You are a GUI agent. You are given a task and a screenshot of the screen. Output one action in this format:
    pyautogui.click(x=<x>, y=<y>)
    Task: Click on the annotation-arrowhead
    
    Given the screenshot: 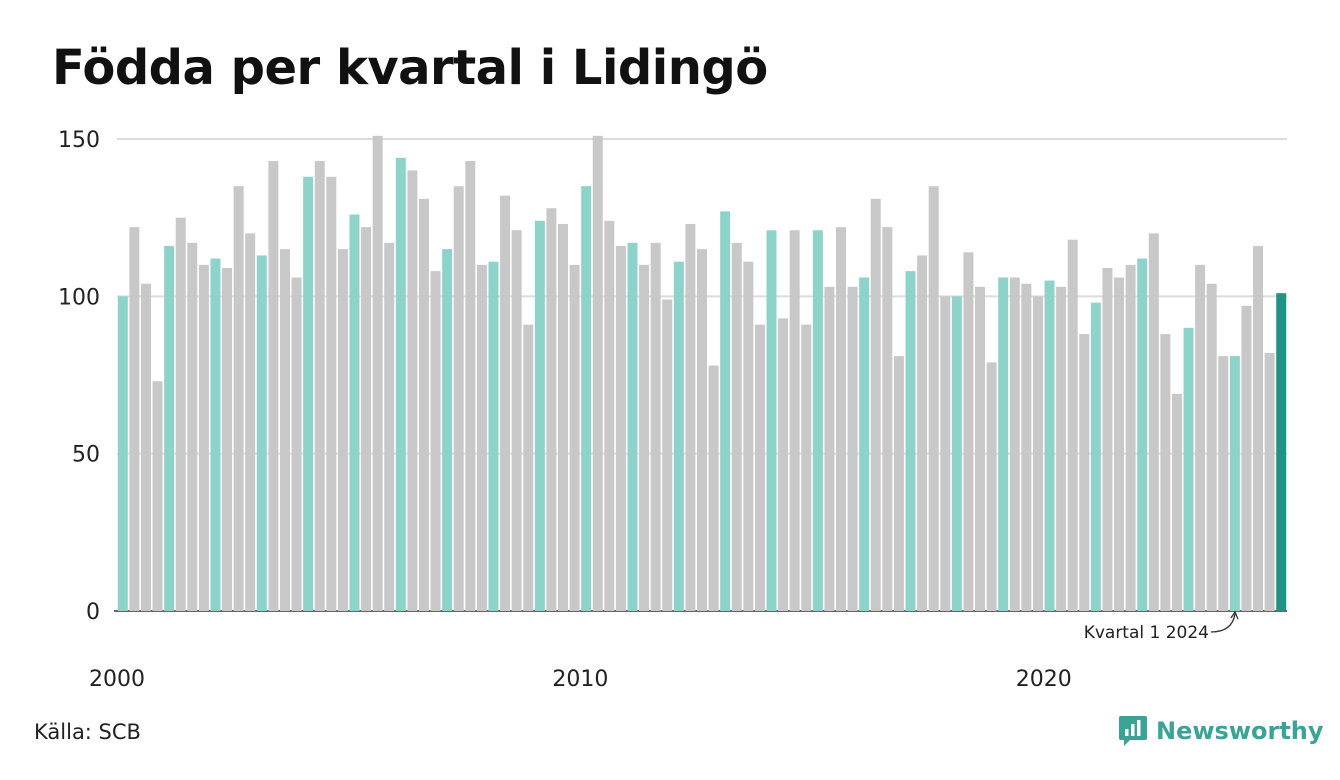 What is the action you would take?
    pyautogui.click(x=1234, y=615)
    